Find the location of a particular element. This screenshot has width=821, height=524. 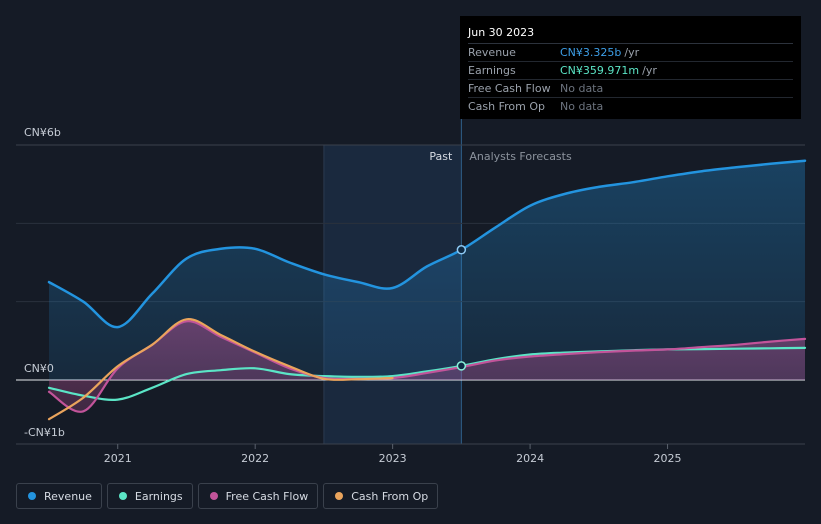

past-label: Past is located at coordinates (441, 156).